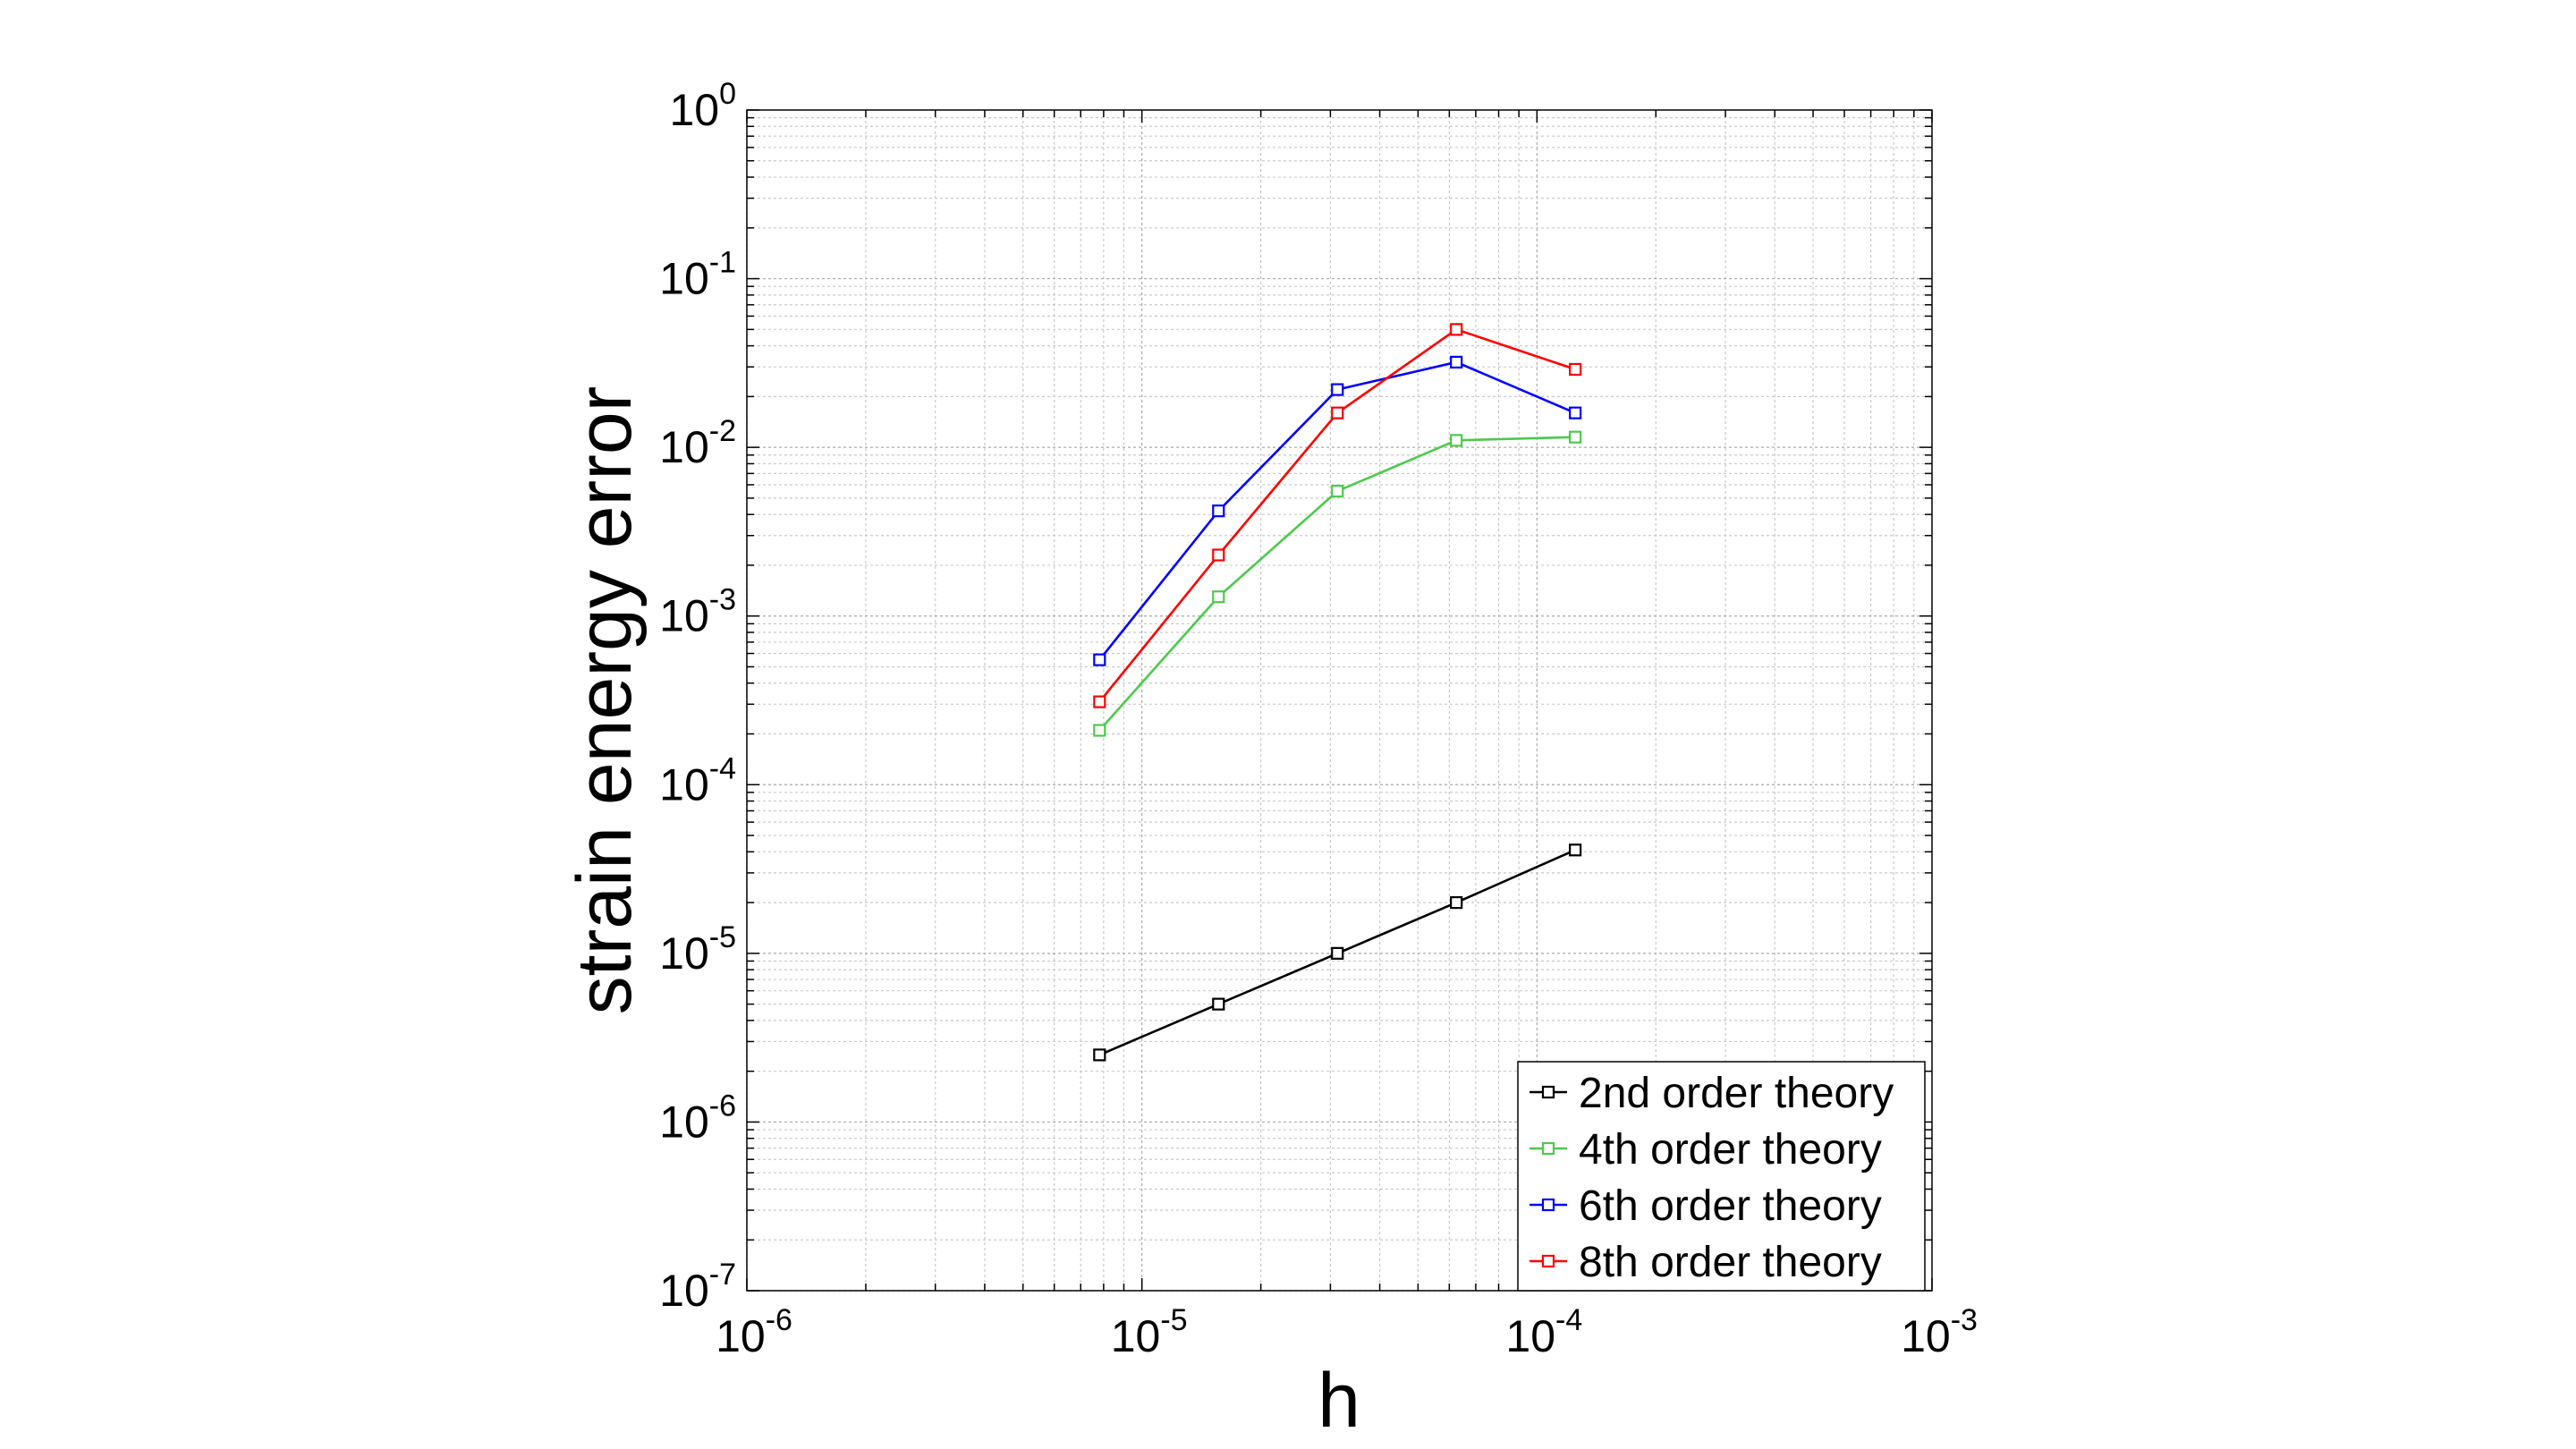 The height and width of the screenshot is (1449, 2576). Describe the element at coordinates (697, 949) in the screenshot. I see `y-tick-label: 10⁻⁵` at that location.